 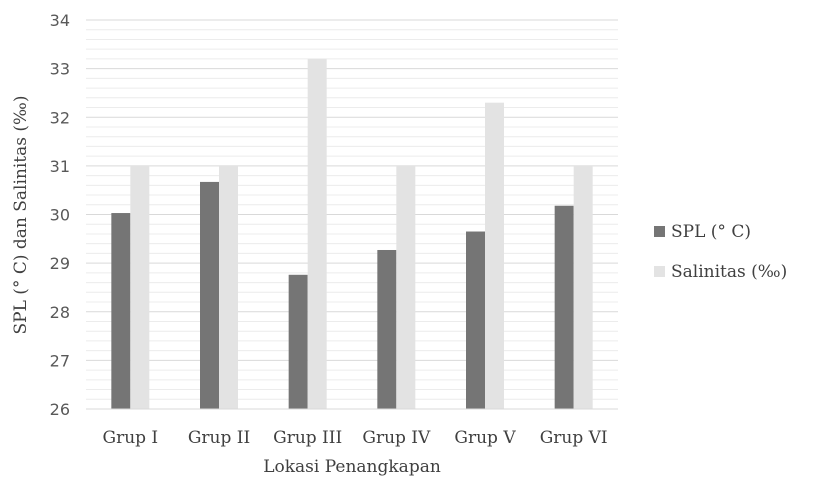 What do you see at coordinates (307, 438) in the screenshot?
I see `x-tick-label: Grup III` at bounding box center [307, 438].